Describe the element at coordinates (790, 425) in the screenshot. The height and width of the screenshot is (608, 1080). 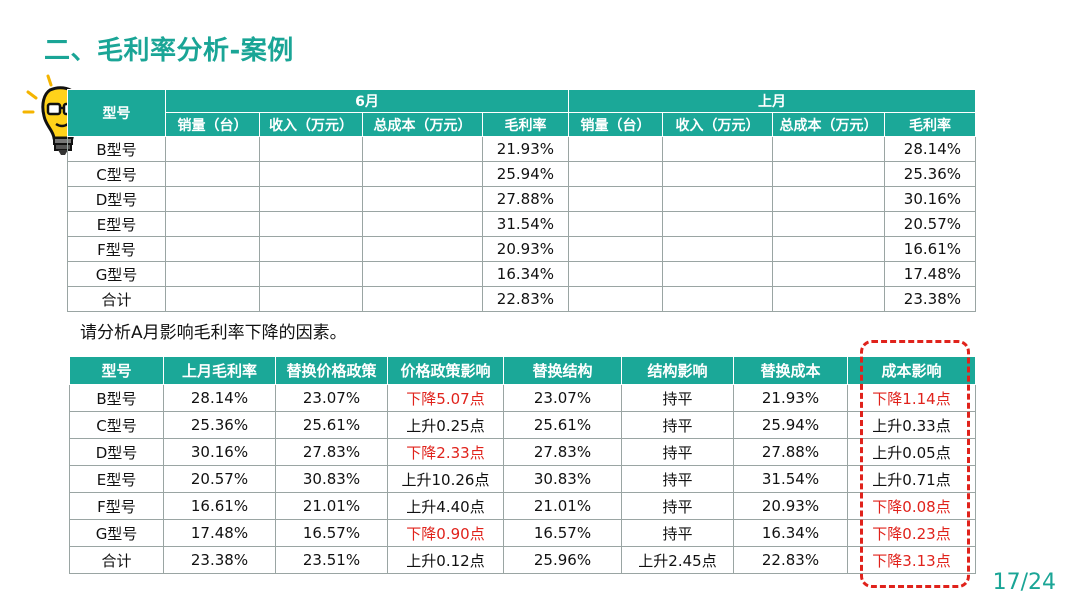
I see `cost-cell: 25.94%` at that location.